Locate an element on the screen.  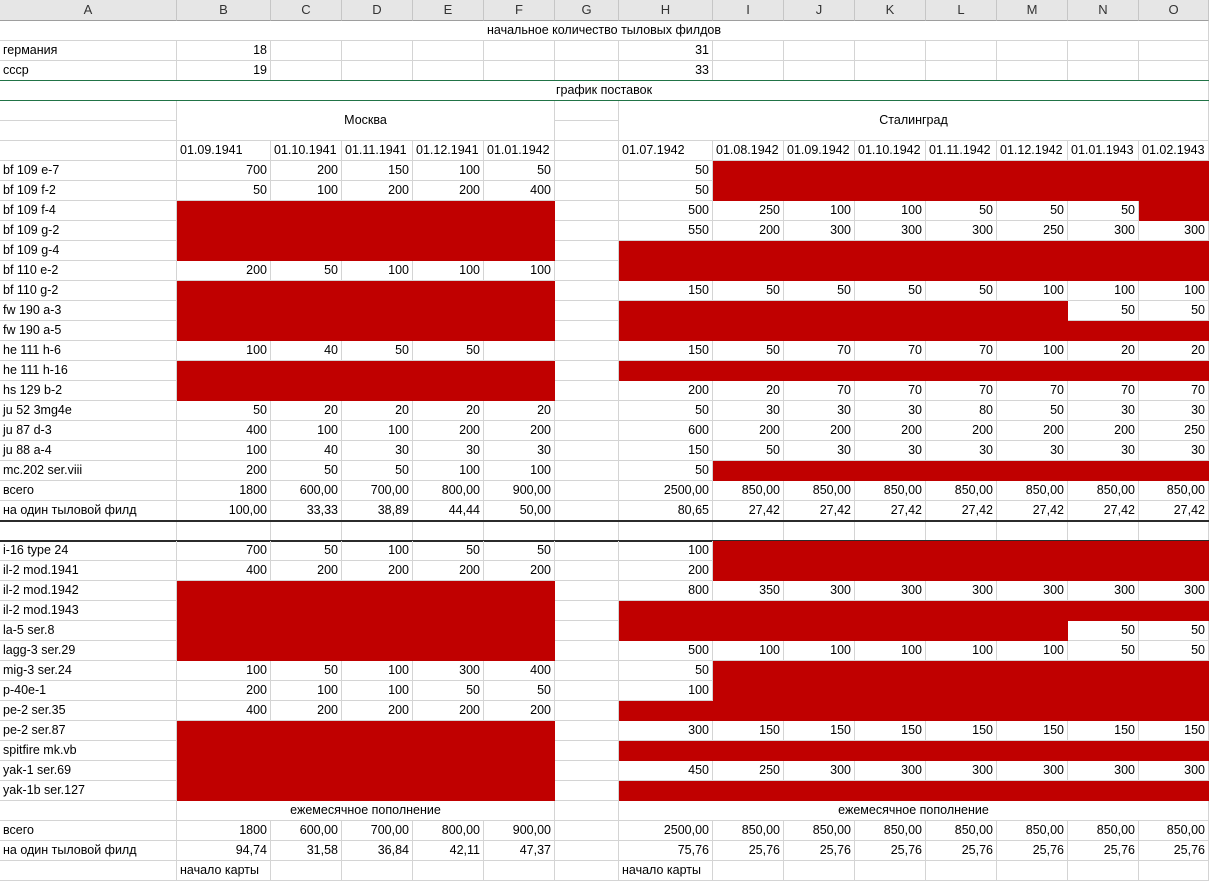
stalingrad-value: 600 is located at coordinates (666, 431).